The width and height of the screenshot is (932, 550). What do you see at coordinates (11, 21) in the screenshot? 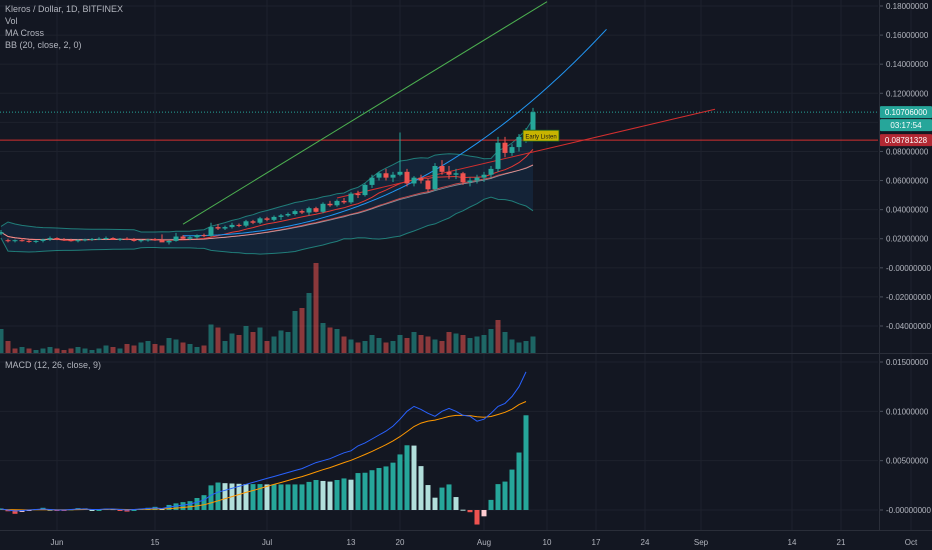
I see `indicator-vol: Vol` at bounding box center [11, 21].